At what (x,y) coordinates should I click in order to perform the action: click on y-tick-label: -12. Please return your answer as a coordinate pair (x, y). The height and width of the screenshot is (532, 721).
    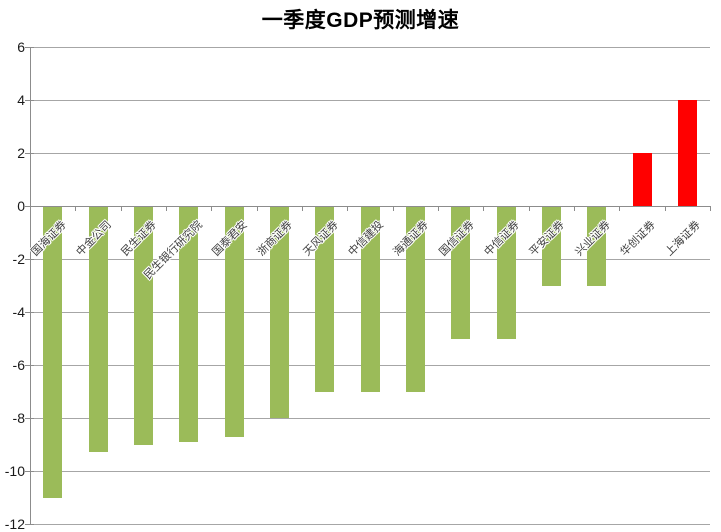
    Looking at the image, I should click on (14, 524).